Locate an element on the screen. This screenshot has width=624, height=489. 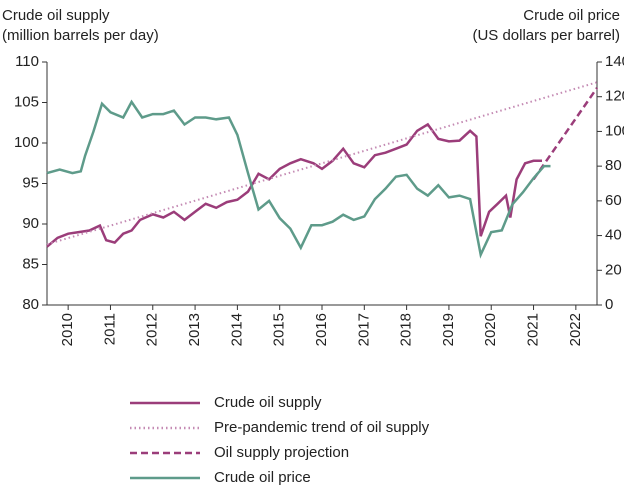
legend-label: Pre-pandemic trend of oil supply is located at coordinates (322, 427).